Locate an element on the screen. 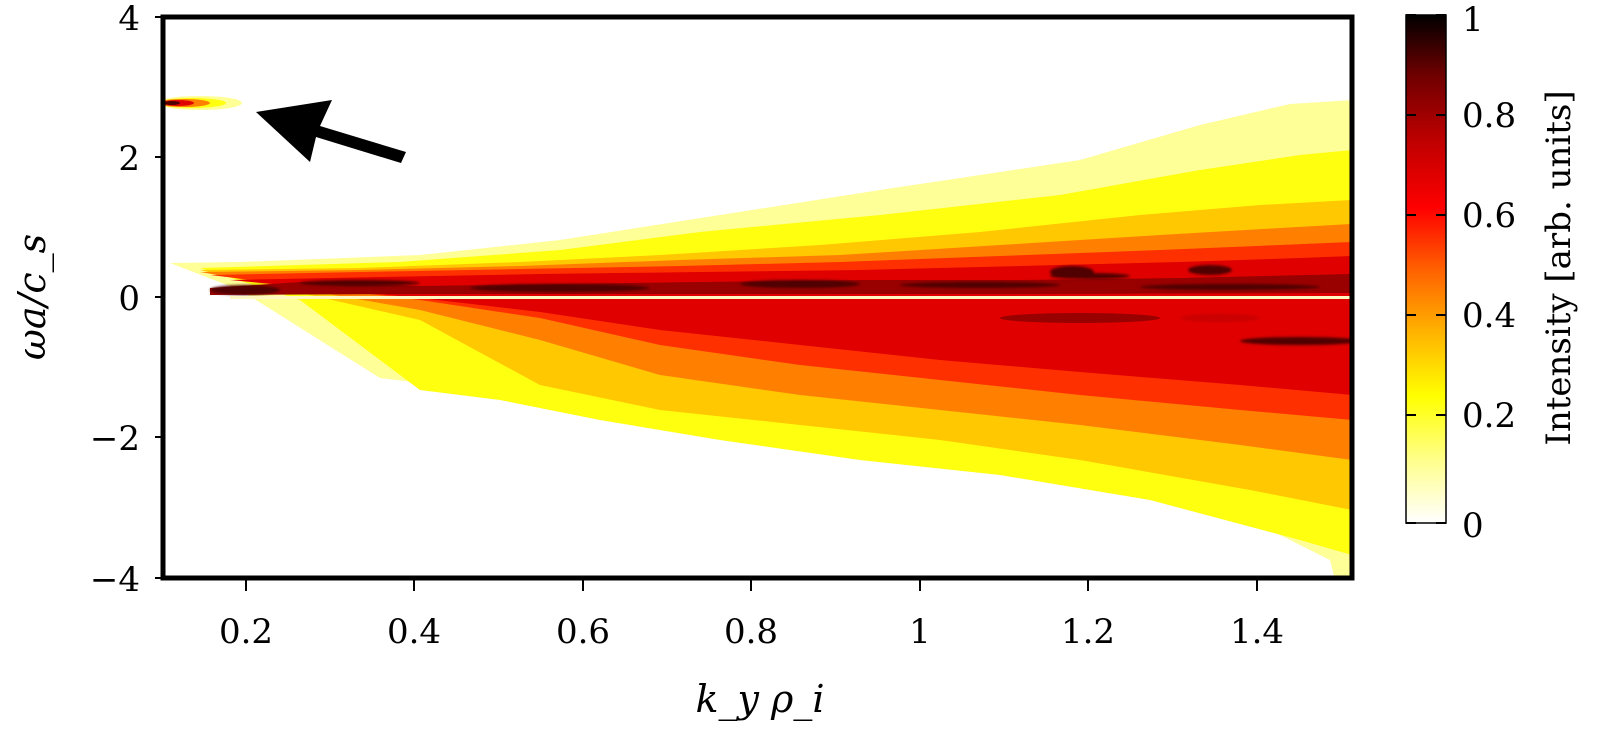 This screenshot has width=1600, height=733. x-tick-1.2: 1.2 is located at coordinates (1088, 632).